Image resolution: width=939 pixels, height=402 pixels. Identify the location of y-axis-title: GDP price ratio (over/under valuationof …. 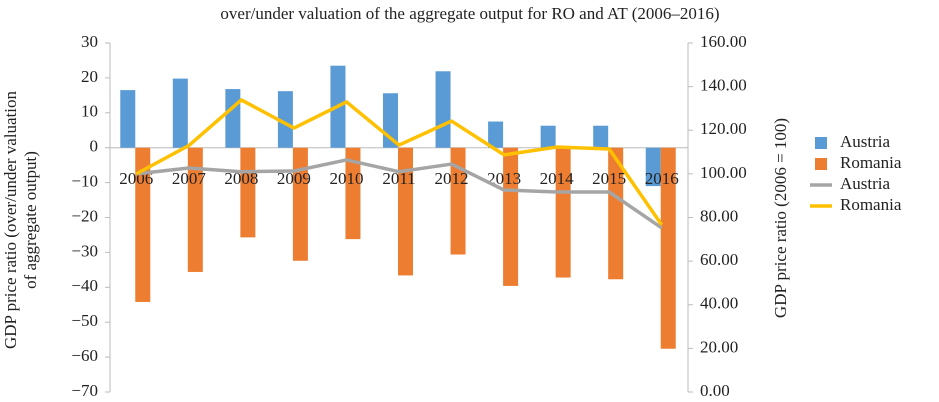
(20, 219).